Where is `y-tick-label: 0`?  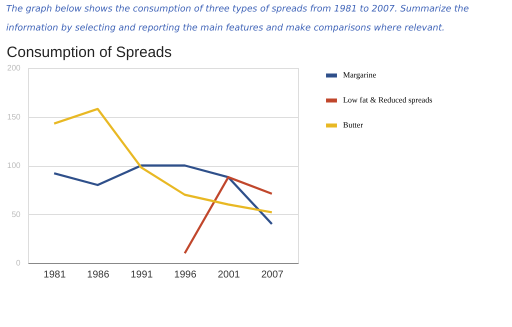
y-tick-label: 0 is located at coordinates (19, 263).